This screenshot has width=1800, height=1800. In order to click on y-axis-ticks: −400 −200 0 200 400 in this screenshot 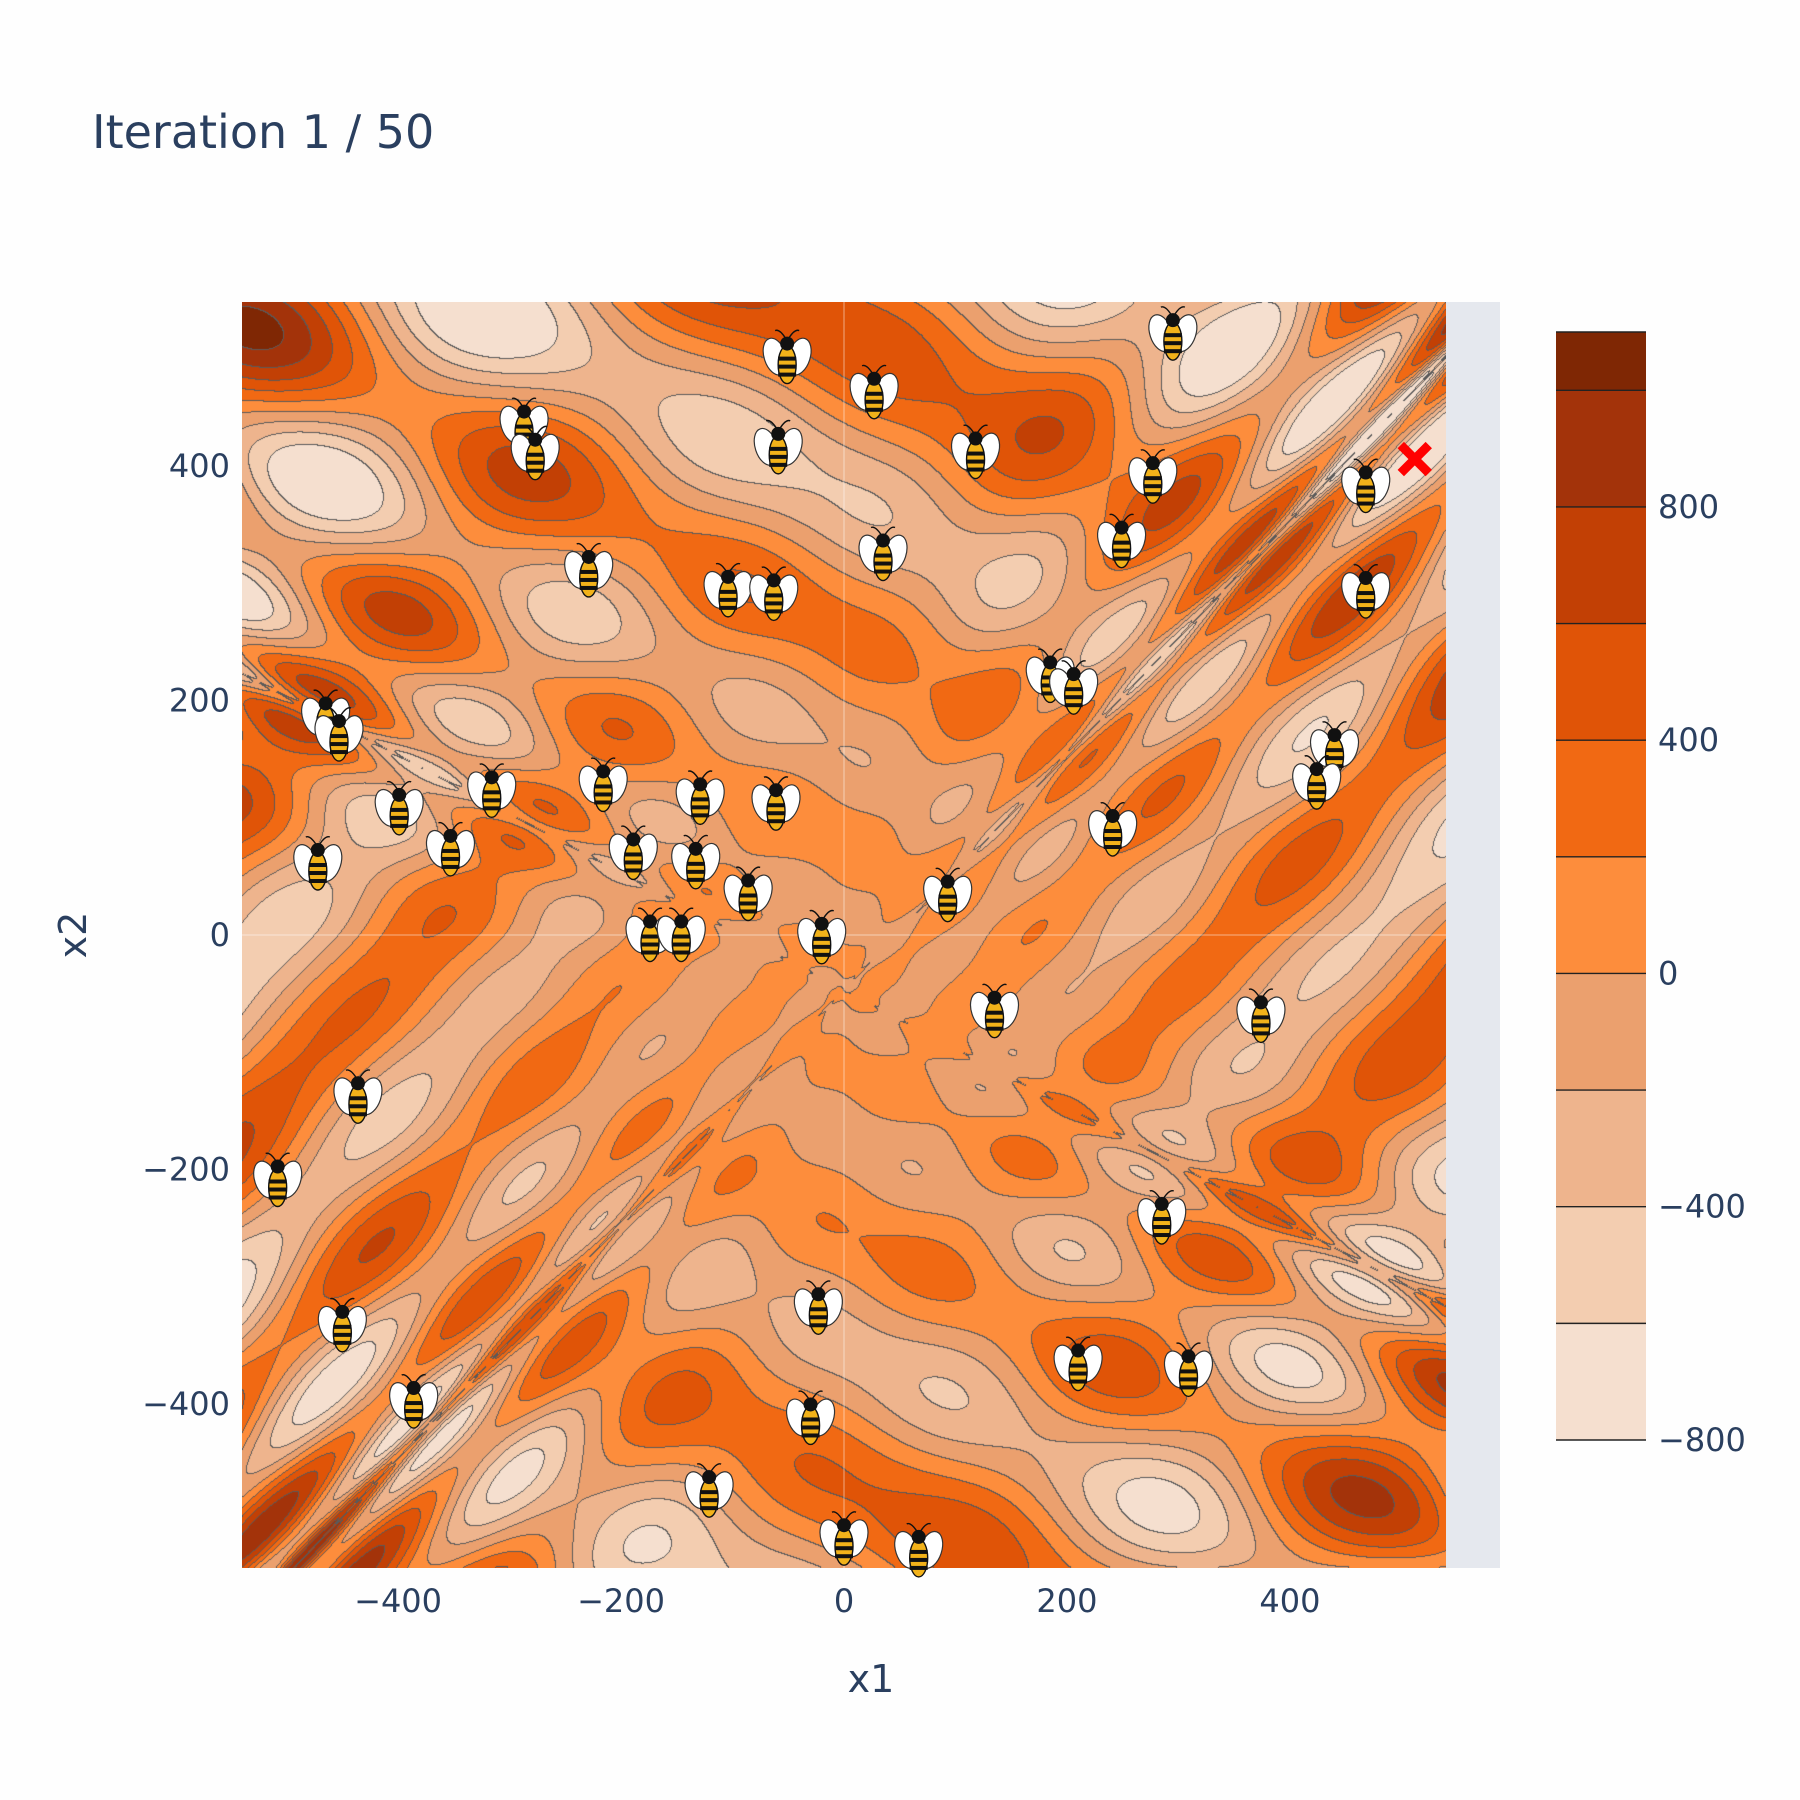, I will do `click(186, 935)`.